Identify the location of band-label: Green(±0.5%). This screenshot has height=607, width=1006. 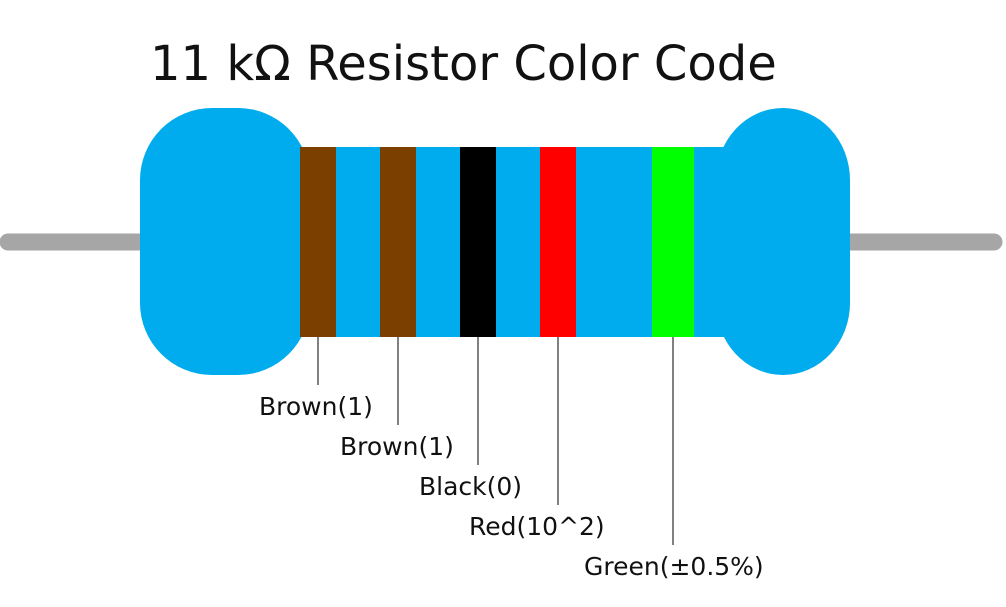
(674, 566).